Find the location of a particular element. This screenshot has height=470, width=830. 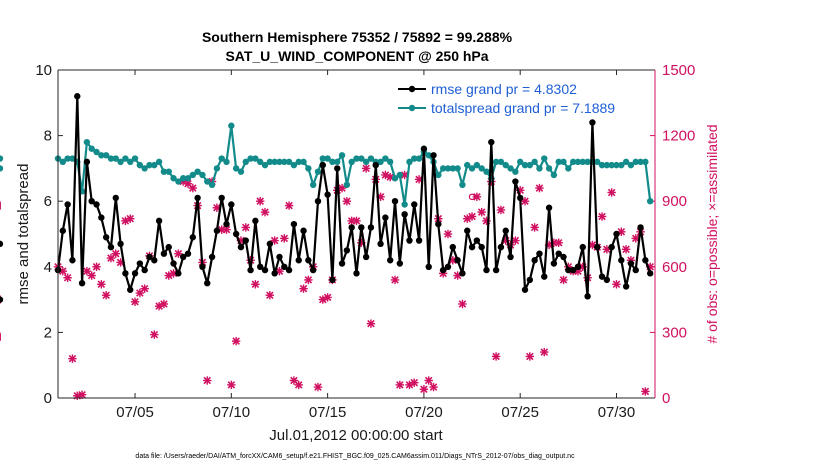

left-y-tick-label: 6 is located at coordinates (48, 201).